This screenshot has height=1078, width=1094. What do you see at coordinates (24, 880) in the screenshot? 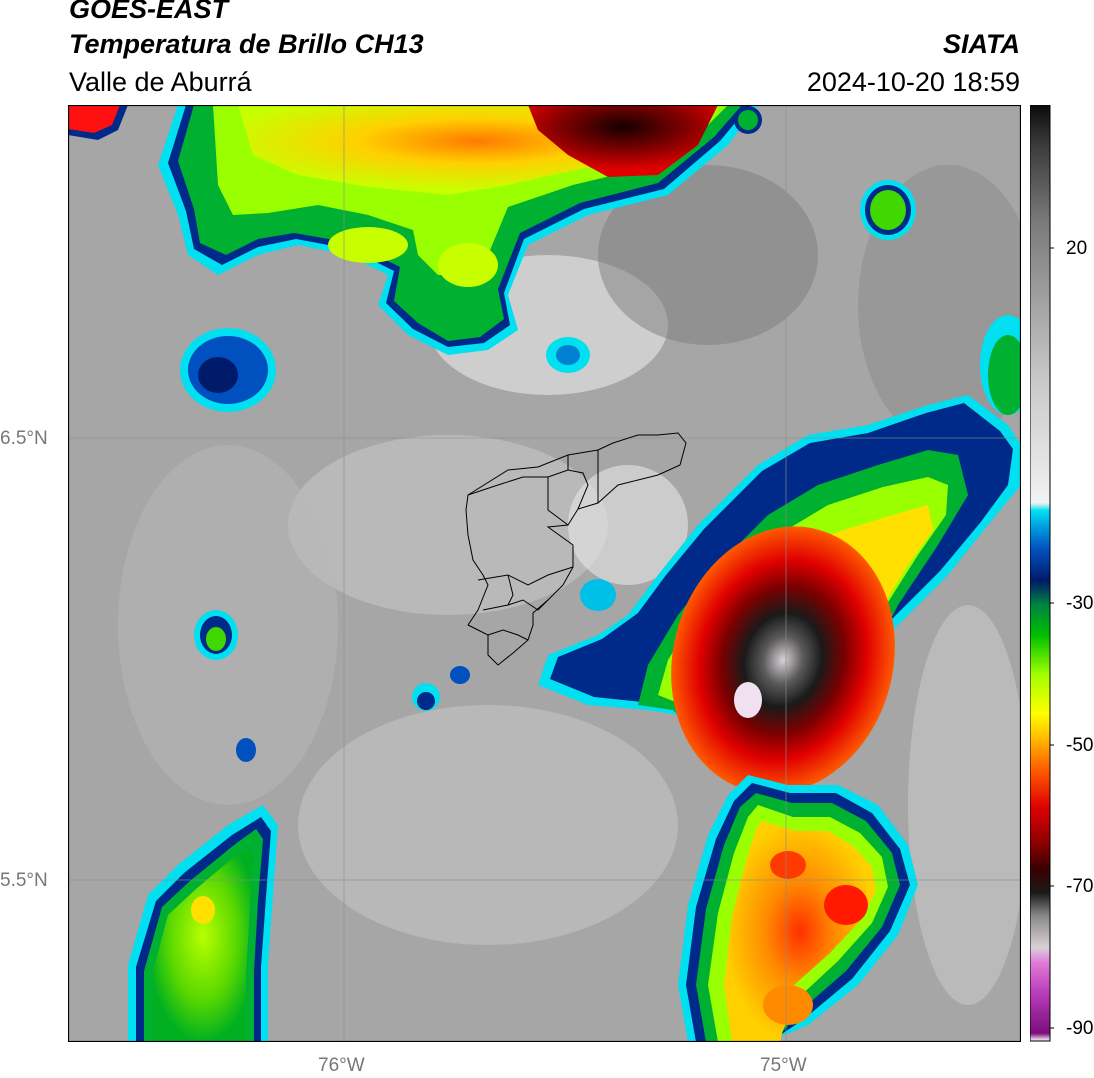
I see `lat-label-5-5: 5.5°N` at bounding box center [24, 880].